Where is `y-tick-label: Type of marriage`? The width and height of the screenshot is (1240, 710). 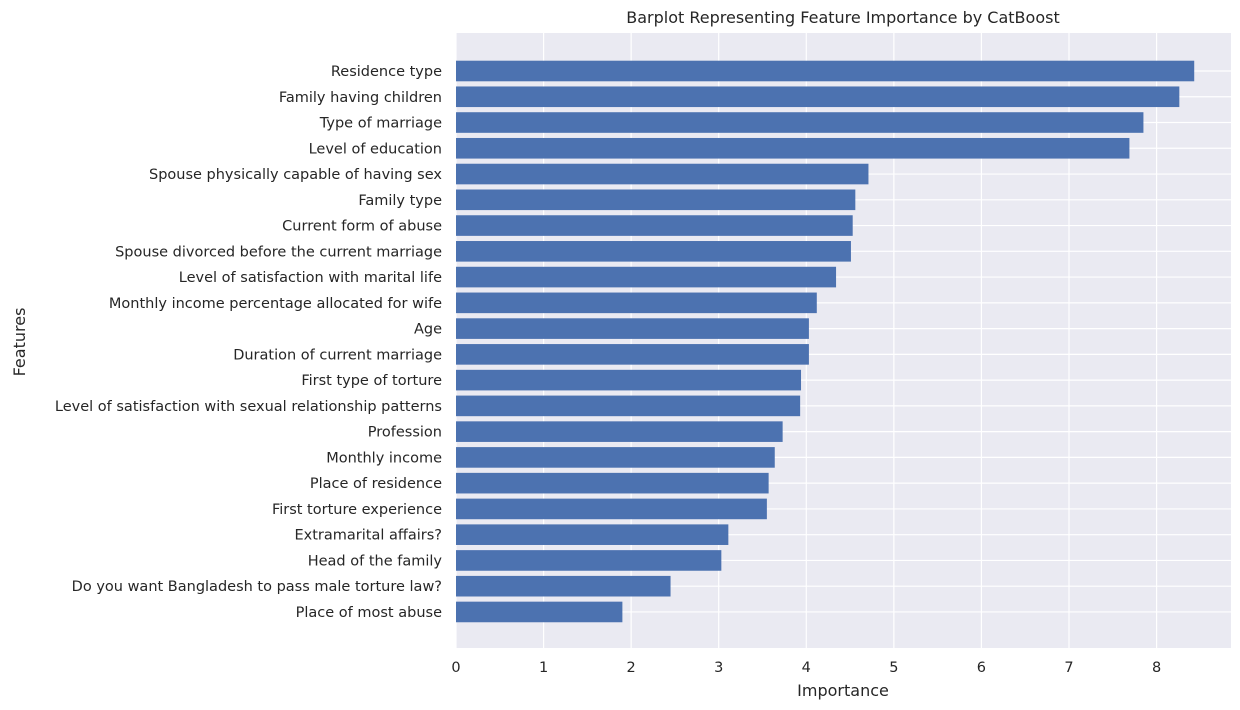
y-tick-label: Type of marriage is located at coordinates (380, 124).